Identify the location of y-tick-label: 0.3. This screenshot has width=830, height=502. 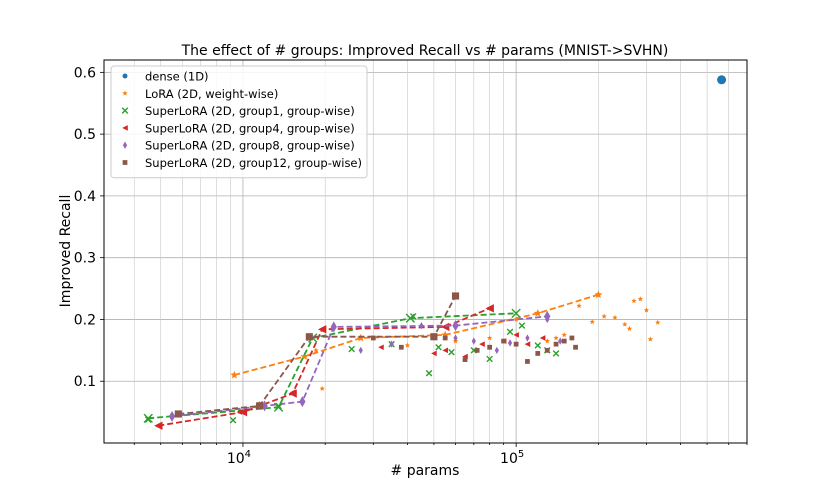
(85, 259).